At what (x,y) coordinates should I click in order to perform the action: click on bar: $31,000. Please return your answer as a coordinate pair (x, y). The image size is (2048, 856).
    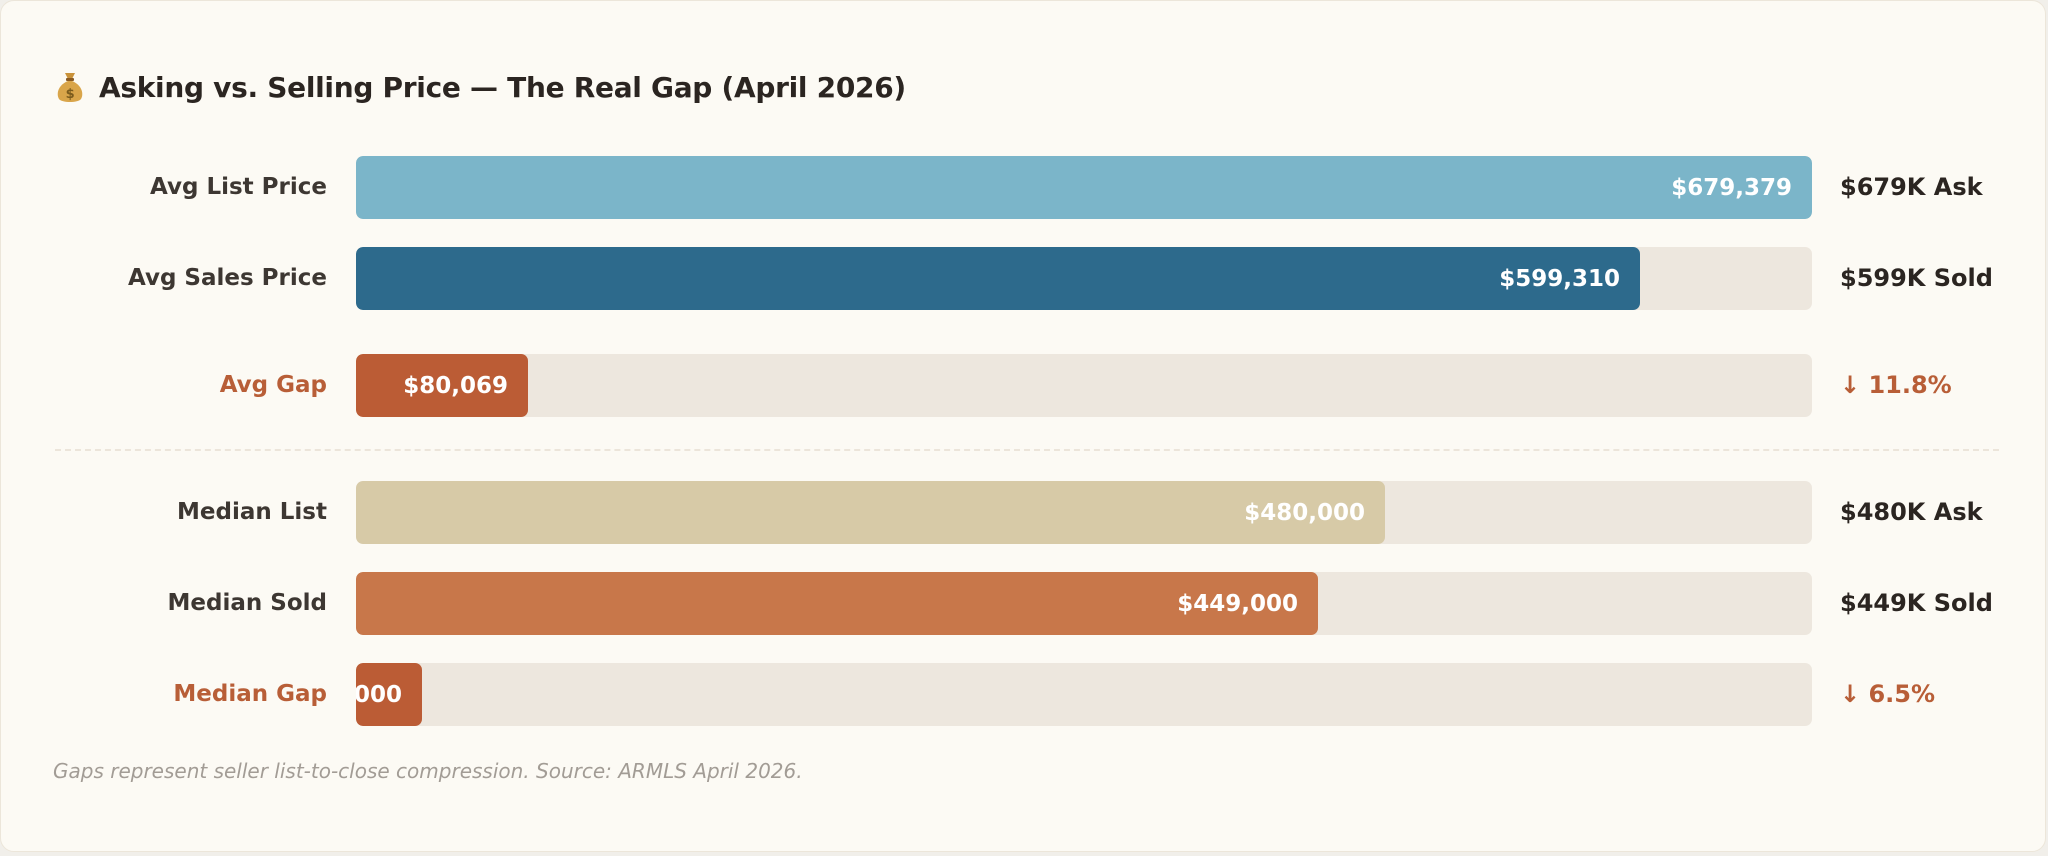
    Looking at the image, I should click on (389, 694).